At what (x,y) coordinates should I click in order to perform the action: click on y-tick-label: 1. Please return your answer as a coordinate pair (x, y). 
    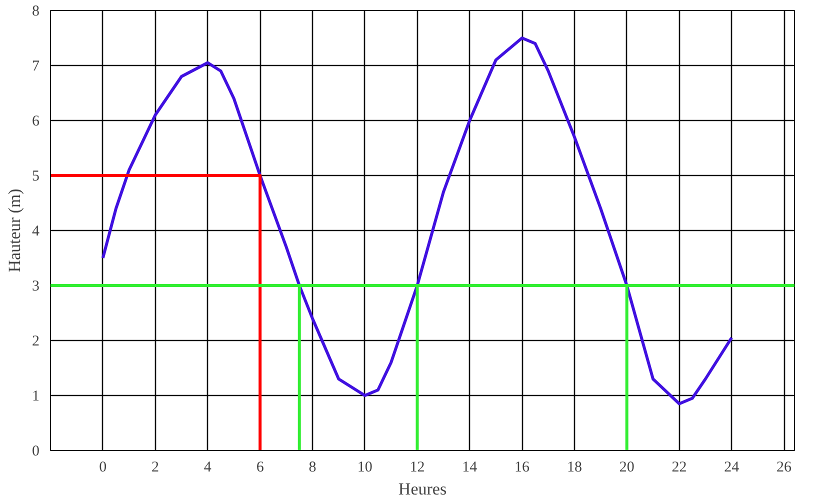
    Looking at the image, I should click on (36, 396).